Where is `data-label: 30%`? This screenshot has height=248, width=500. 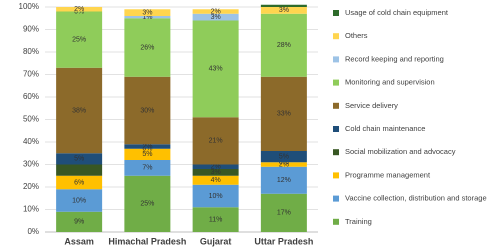 data-label: 30% is located at coordinates (147, 110).